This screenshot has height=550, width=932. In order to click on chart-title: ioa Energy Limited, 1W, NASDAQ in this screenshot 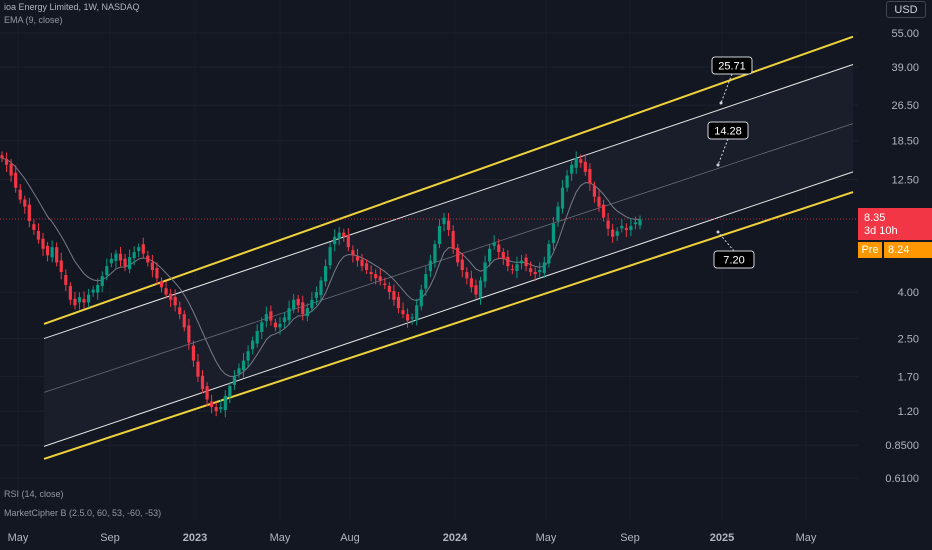, I will do `click(72, 7)`.